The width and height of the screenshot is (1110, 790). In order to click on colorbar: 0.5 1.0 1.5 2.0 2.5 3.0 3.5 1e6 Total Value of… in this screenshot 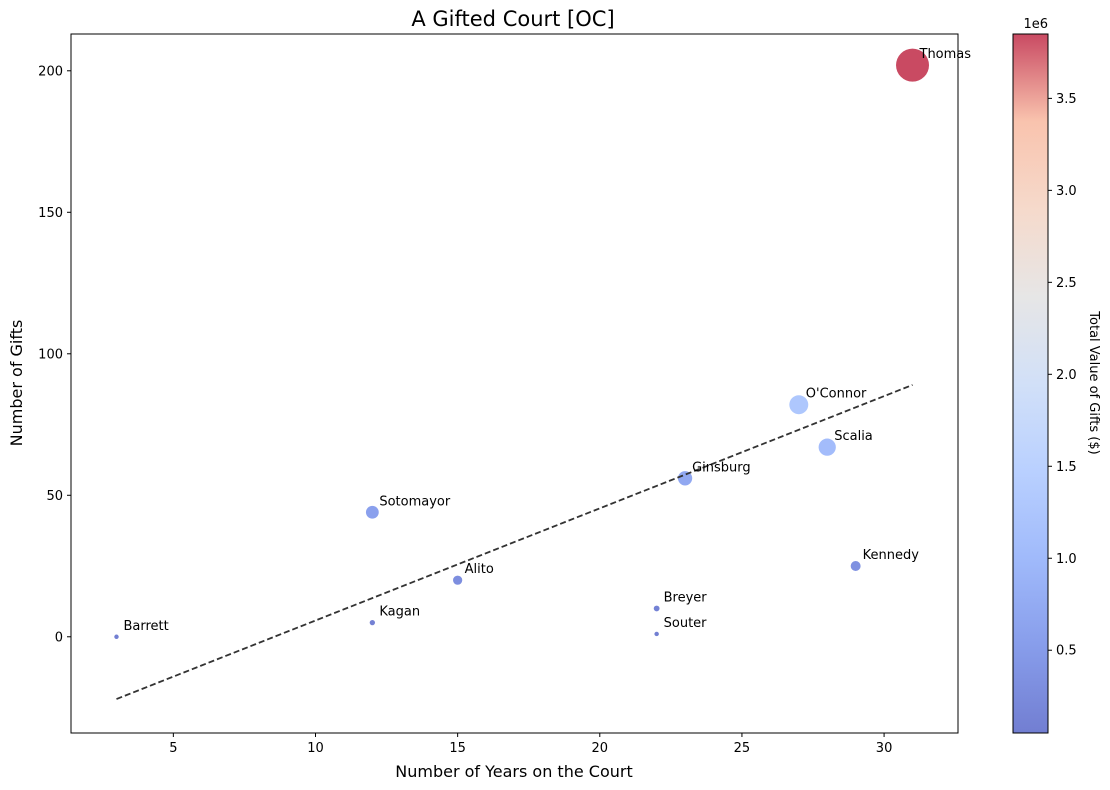, I will do `click(1056, 375)`.